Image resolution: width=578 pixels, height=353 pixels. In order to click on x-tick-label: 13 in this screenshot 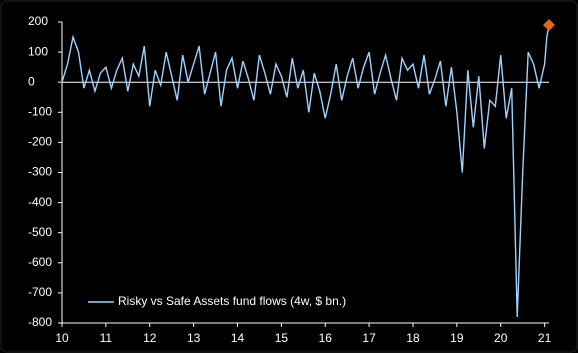, I will do `click(194, 338)`.